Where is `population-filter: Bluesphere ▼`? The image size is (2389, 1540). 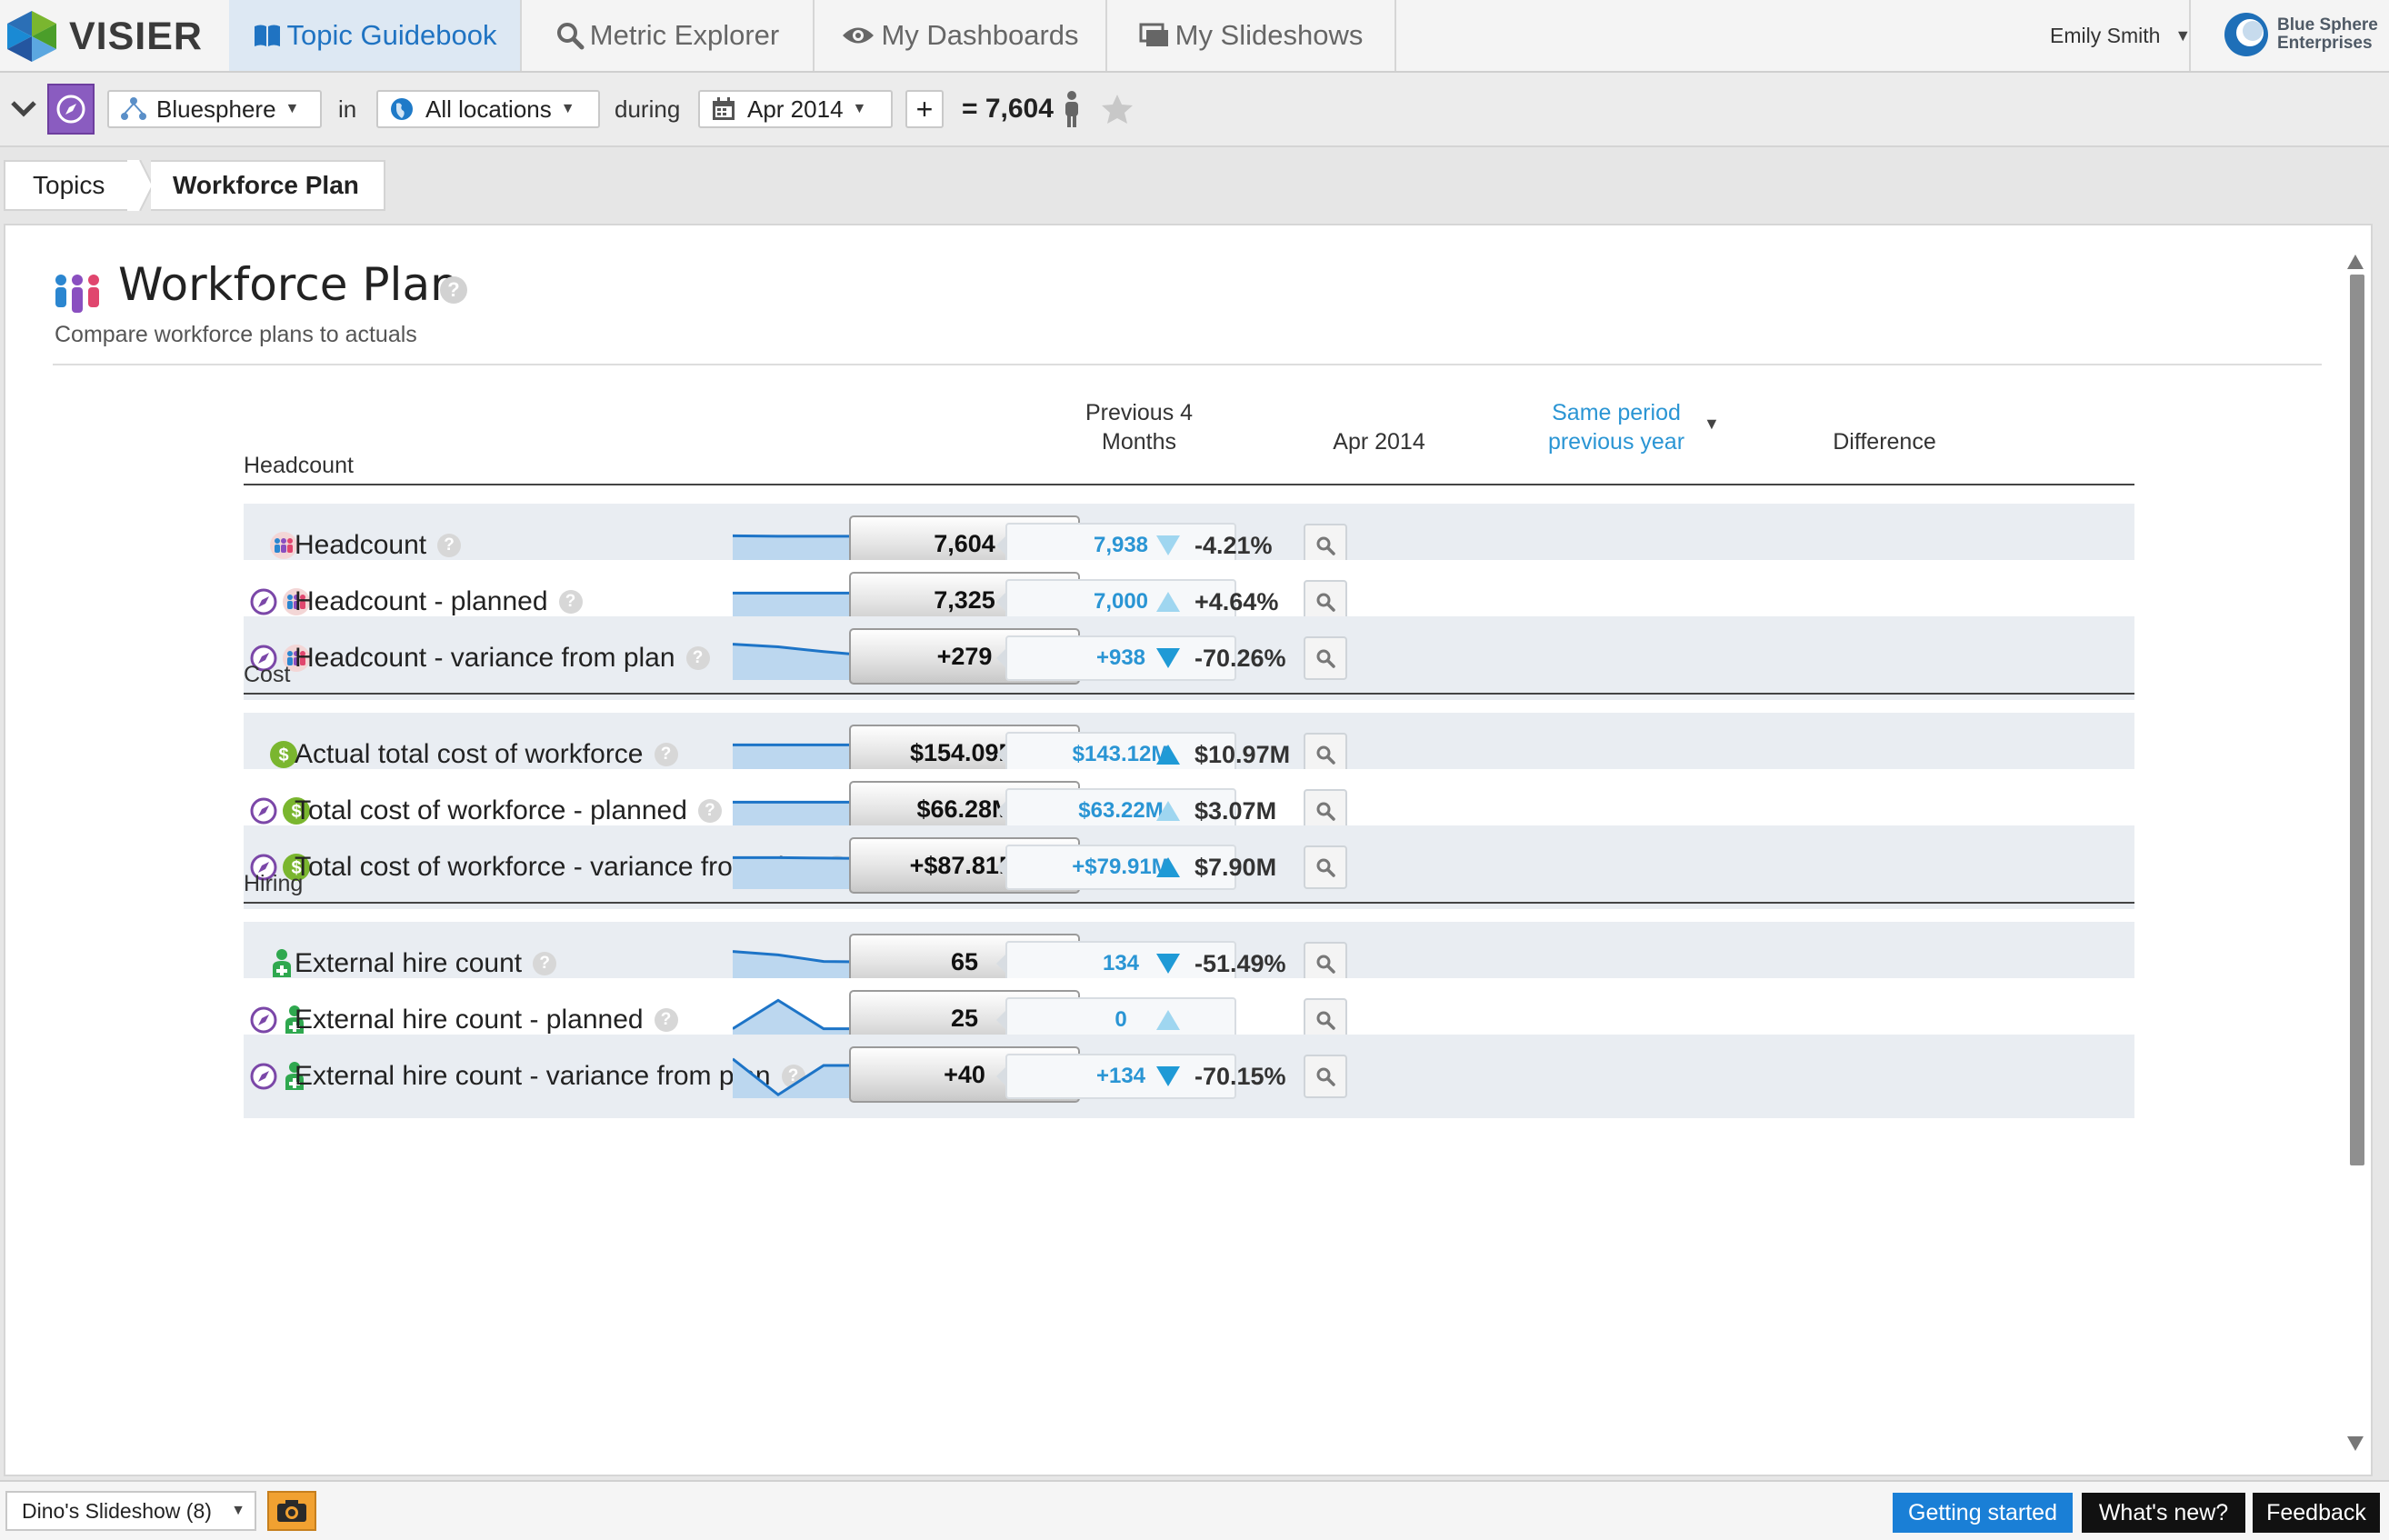 population-filter: Bluesphere ▼ is located at coordinates (214, 109).